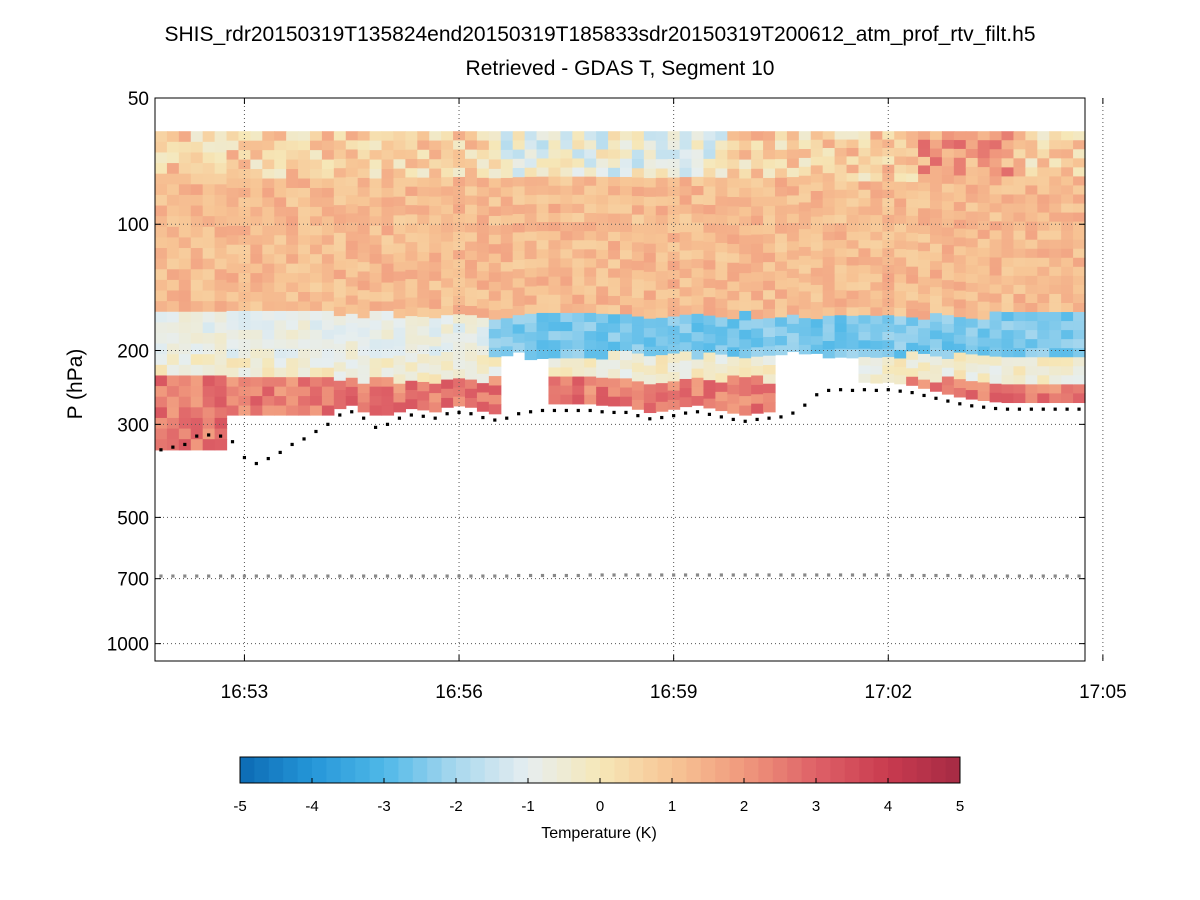 This screenshot has height=900, width=1200. Describe the element at coordinates (527, 806) in the screenshot. I see `colorbar-tick-label: -1` at that location.